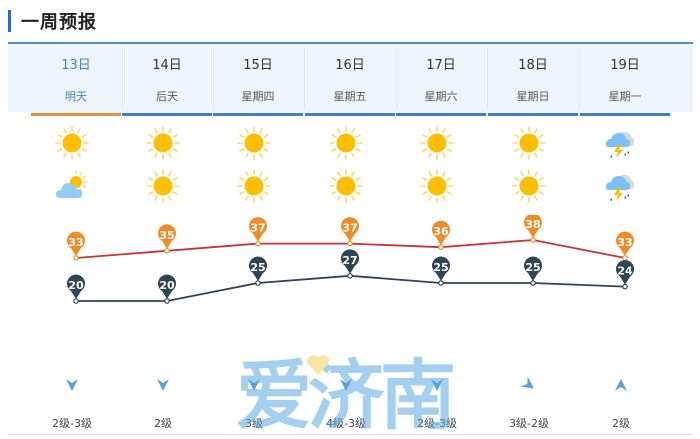  Describe the element at coordinates (529, 423) in the screenshot. I see `wind-level: 3级-2级` at that location.